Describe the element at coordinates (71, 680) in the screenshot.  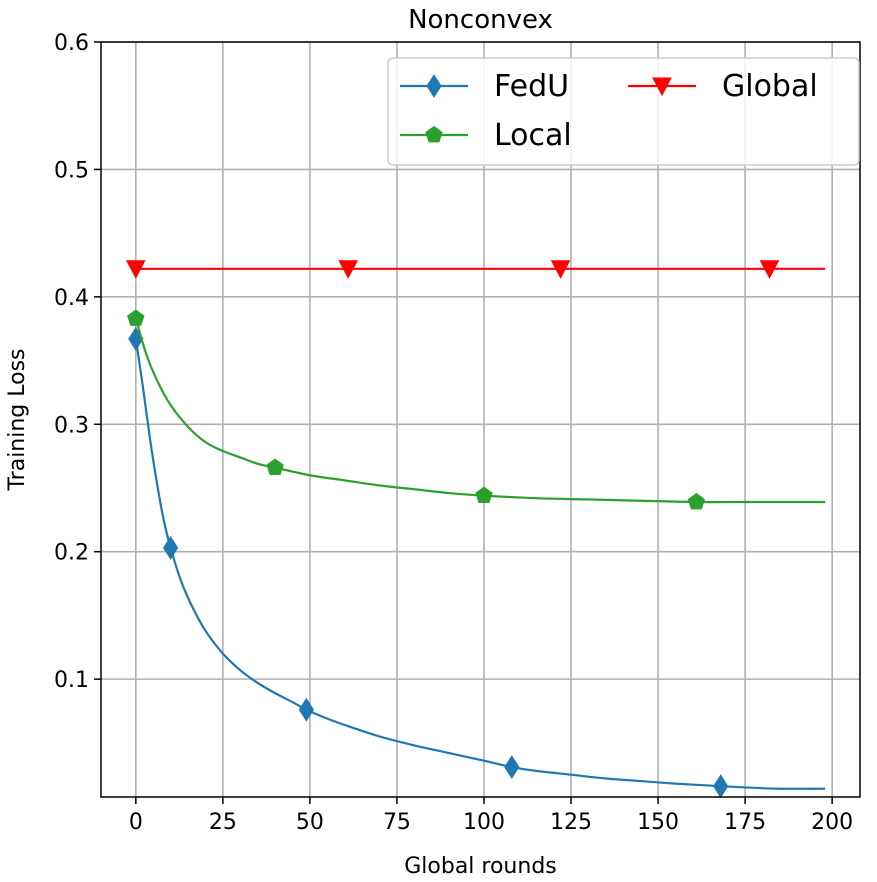
I see `y-tick-label: 0.1` at that location.